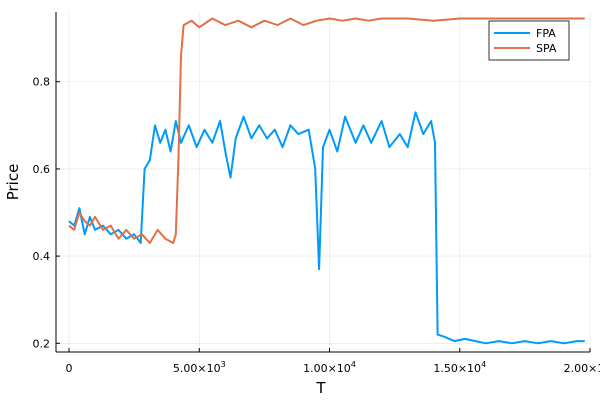 Image resolution: width=600 pixels, height=400 pixels. Describe the element at coordinates (69, 368) in the screenshot. I see `x-tick-label: 0` at that location.